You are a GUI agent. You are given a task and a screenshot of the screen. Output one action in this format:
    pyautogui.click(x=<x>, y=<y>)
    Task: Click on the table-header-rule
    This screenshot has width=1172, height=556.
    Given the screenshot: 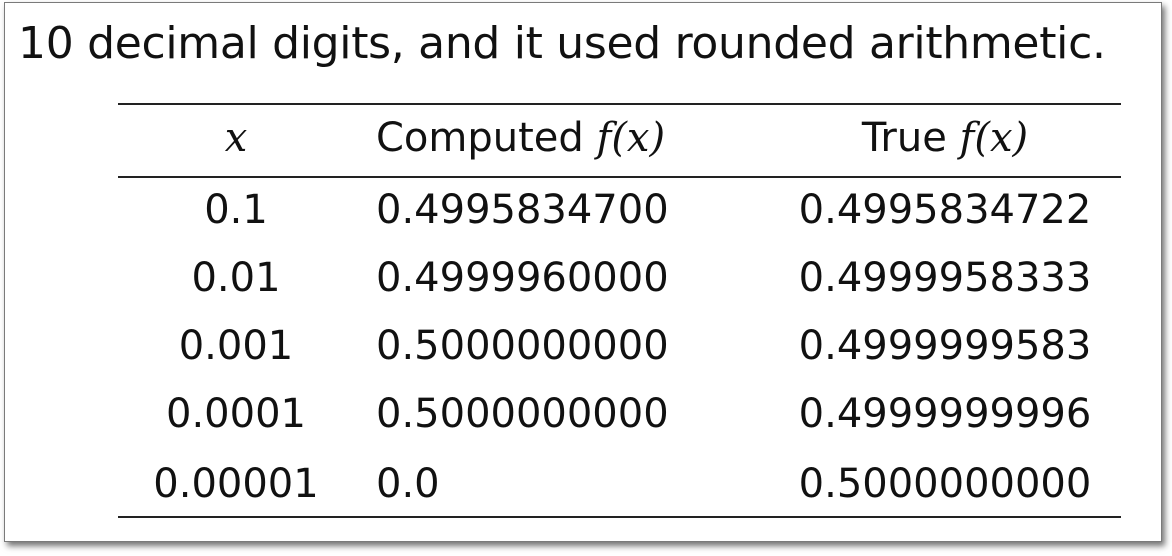 What is the action you would take?
    pyautogui.click(x=619, y=177)
    